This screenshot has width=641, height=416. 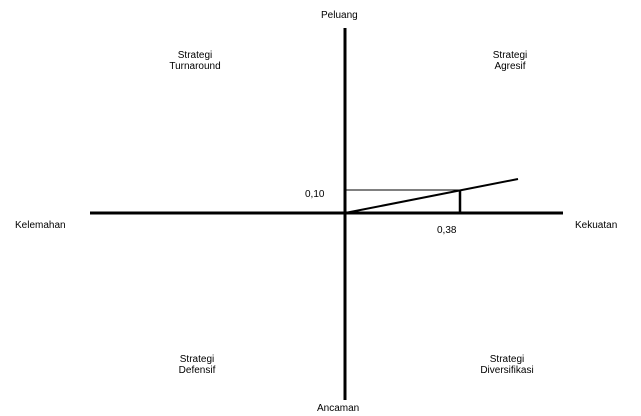 I want to click on axis-label-top: Peluang, so click(x=339, y=15).